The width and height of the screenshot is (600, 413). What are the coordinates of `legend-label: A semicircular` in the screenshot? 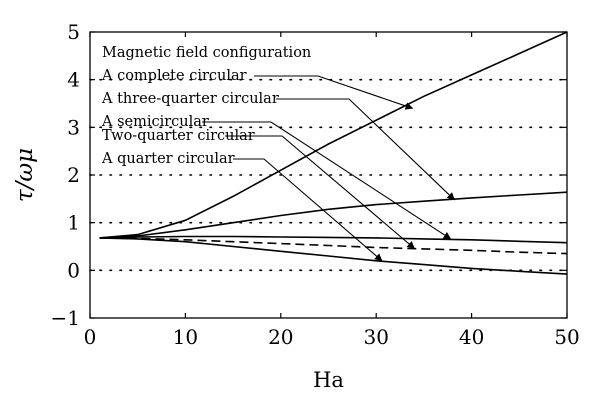 It's located at (155, 122).